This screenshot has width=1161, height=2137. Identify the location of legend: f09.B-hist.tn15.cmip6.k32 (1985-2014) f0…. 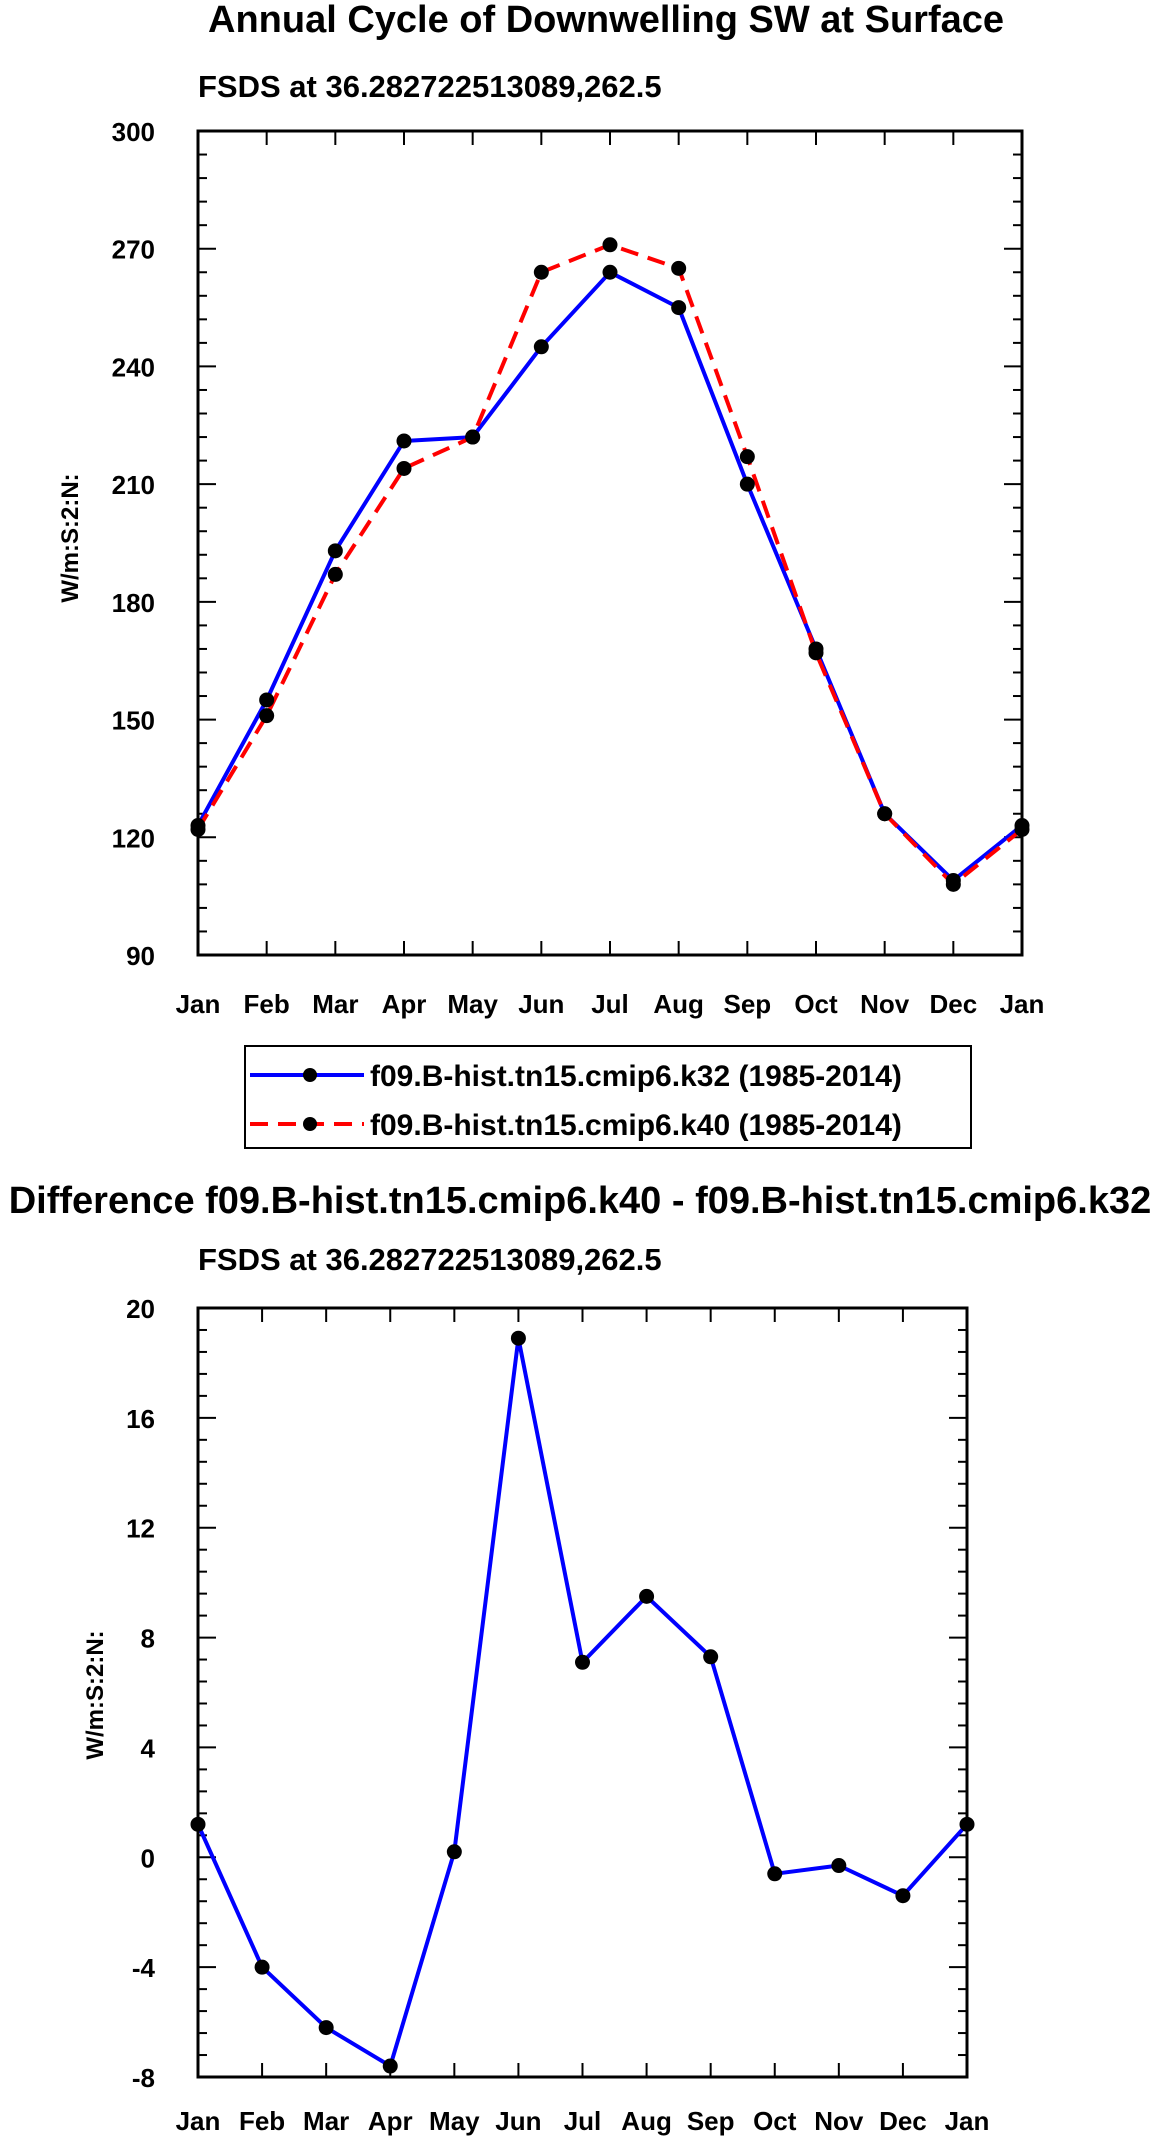
(608, 1097).